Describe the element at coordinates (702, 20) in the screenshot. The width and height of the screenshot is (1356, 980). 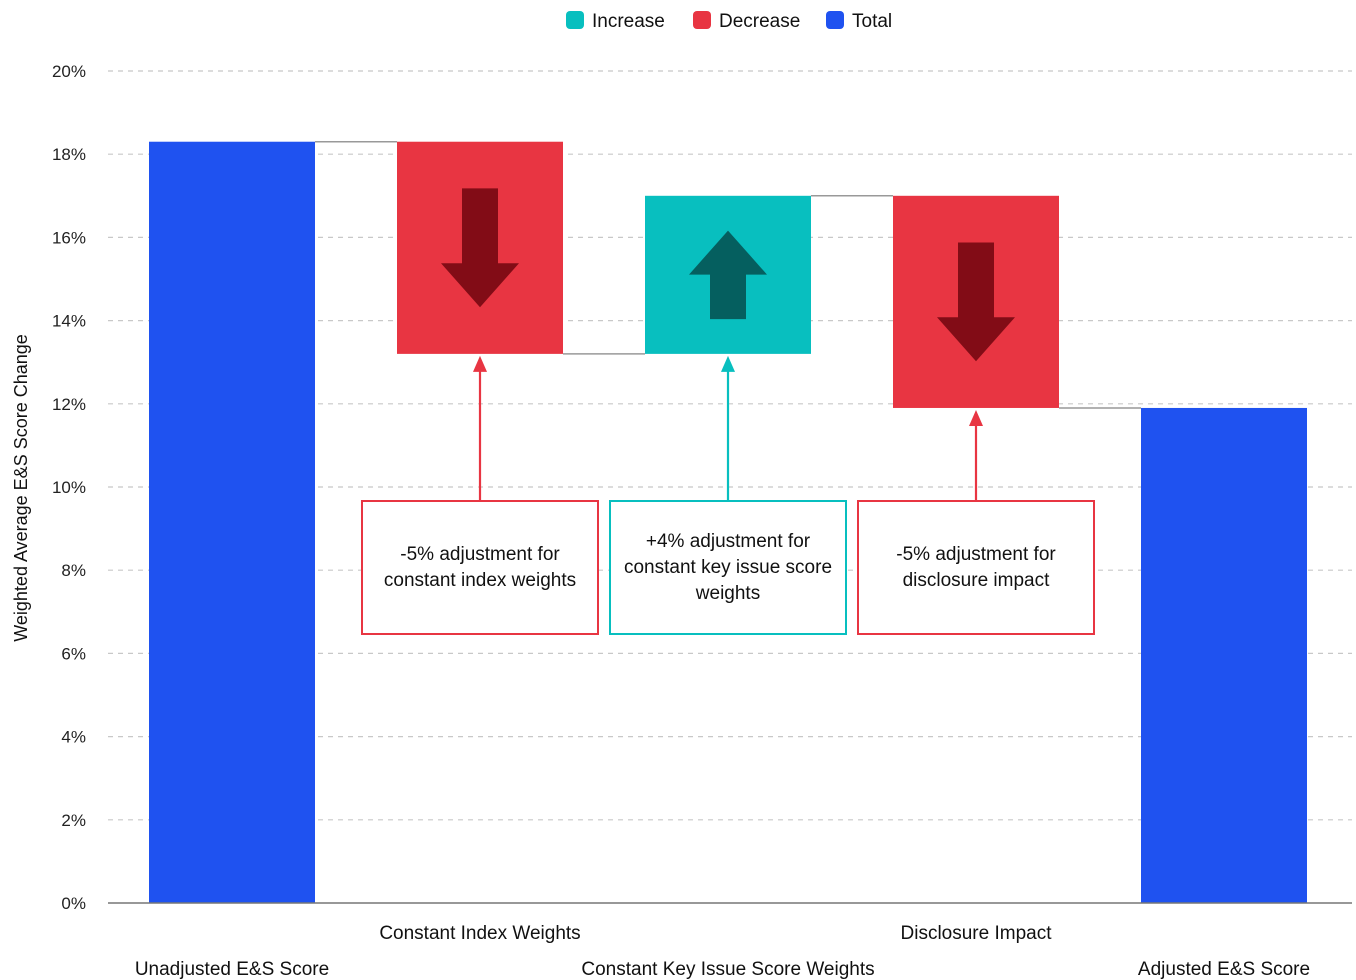
I see `legend-swatch-decrease` at that location.